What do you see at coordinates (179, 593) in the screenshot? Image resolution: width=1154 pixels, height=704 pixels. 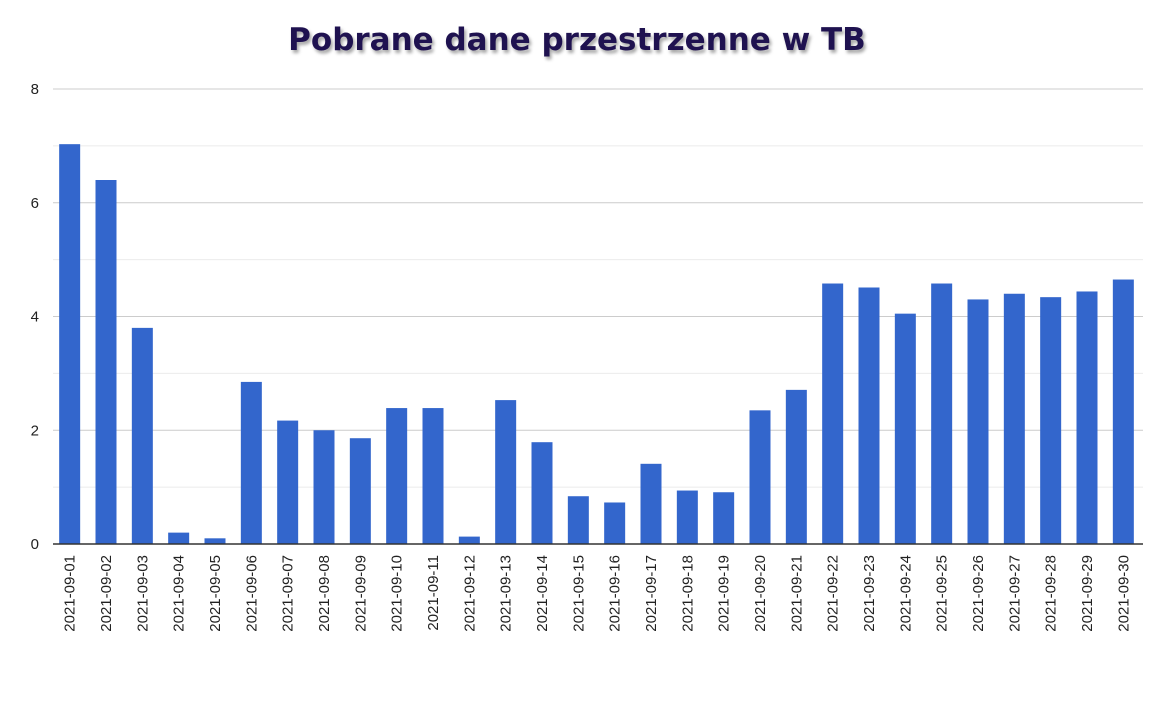 I see `x-tick-label: 2021-09-04` at bounding box center [179, 593].